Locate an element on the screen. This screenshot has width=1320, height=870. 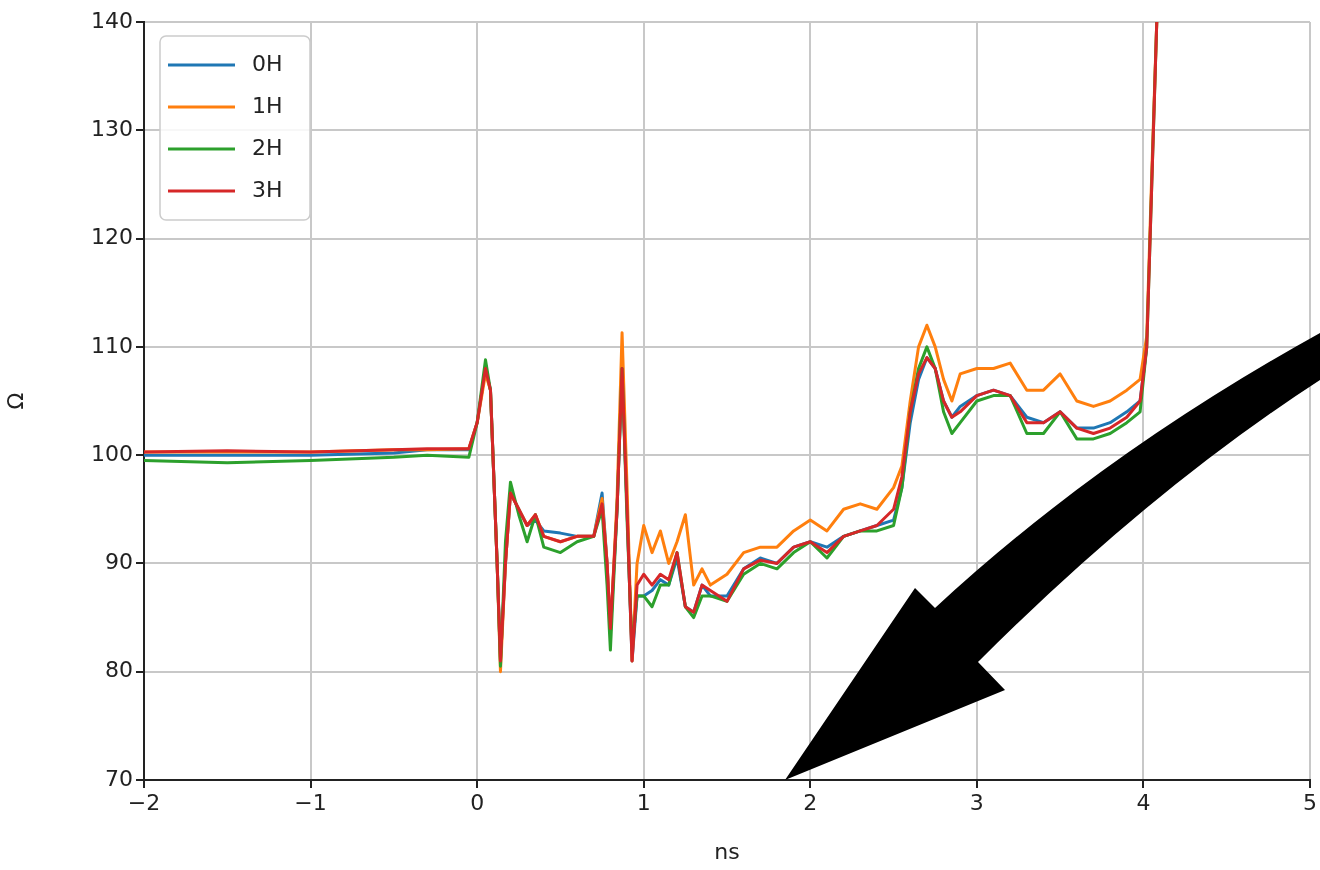
y-tick-label: 70 is located at coordinates (119, 778).